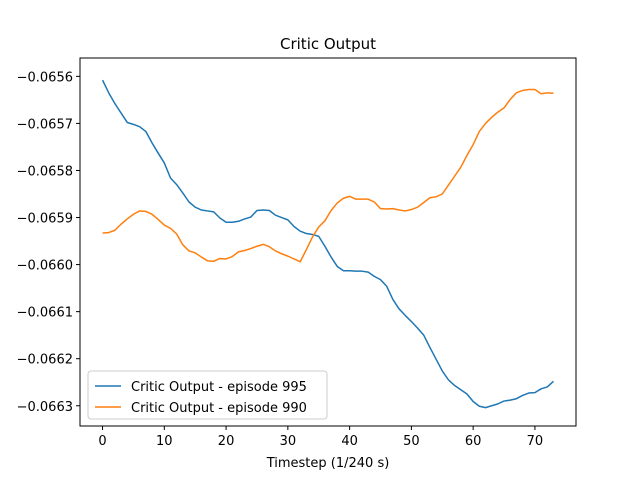  Describe the element at coordinates (535, 441) in the screenshot. I see `x-tick-label: 70` at that location.